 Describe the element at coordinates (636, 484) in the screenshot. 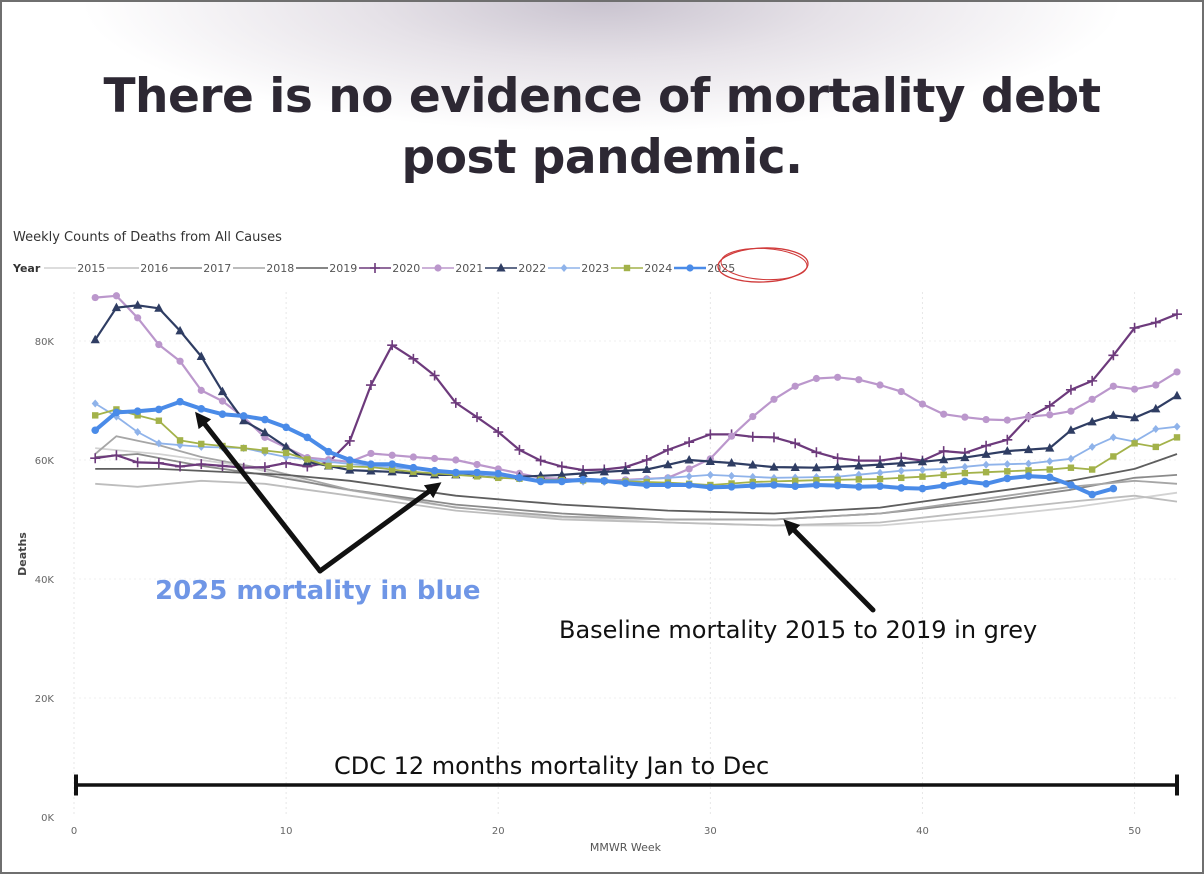

I see `series-2019` at that location.